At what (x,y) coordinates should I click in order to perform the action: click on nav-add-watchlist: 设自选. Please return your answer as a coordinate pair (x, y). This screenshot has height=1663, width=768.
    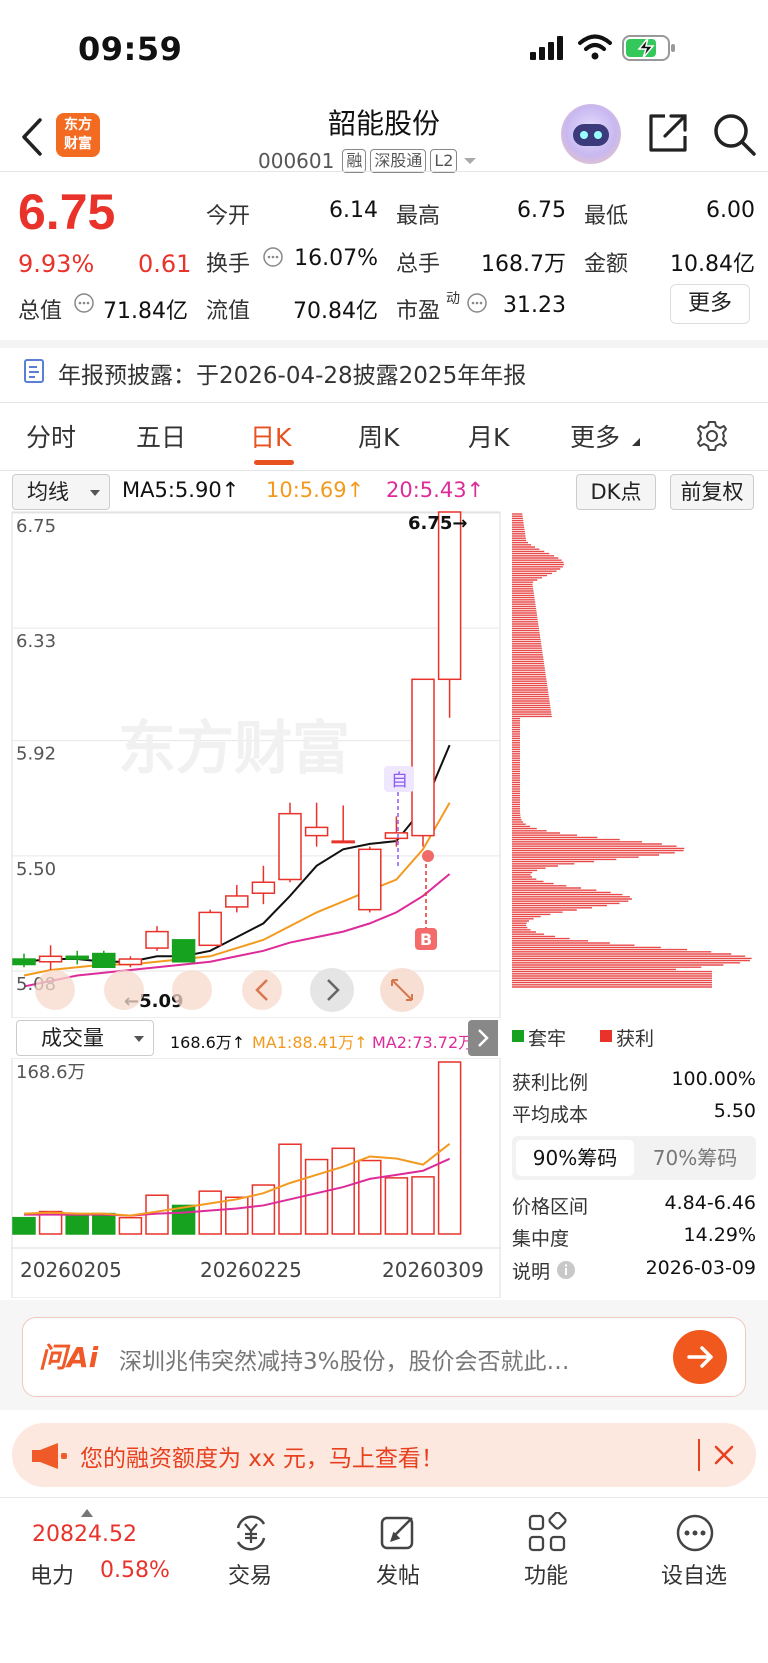
    Looking at the image, I should click on (694, 1551).